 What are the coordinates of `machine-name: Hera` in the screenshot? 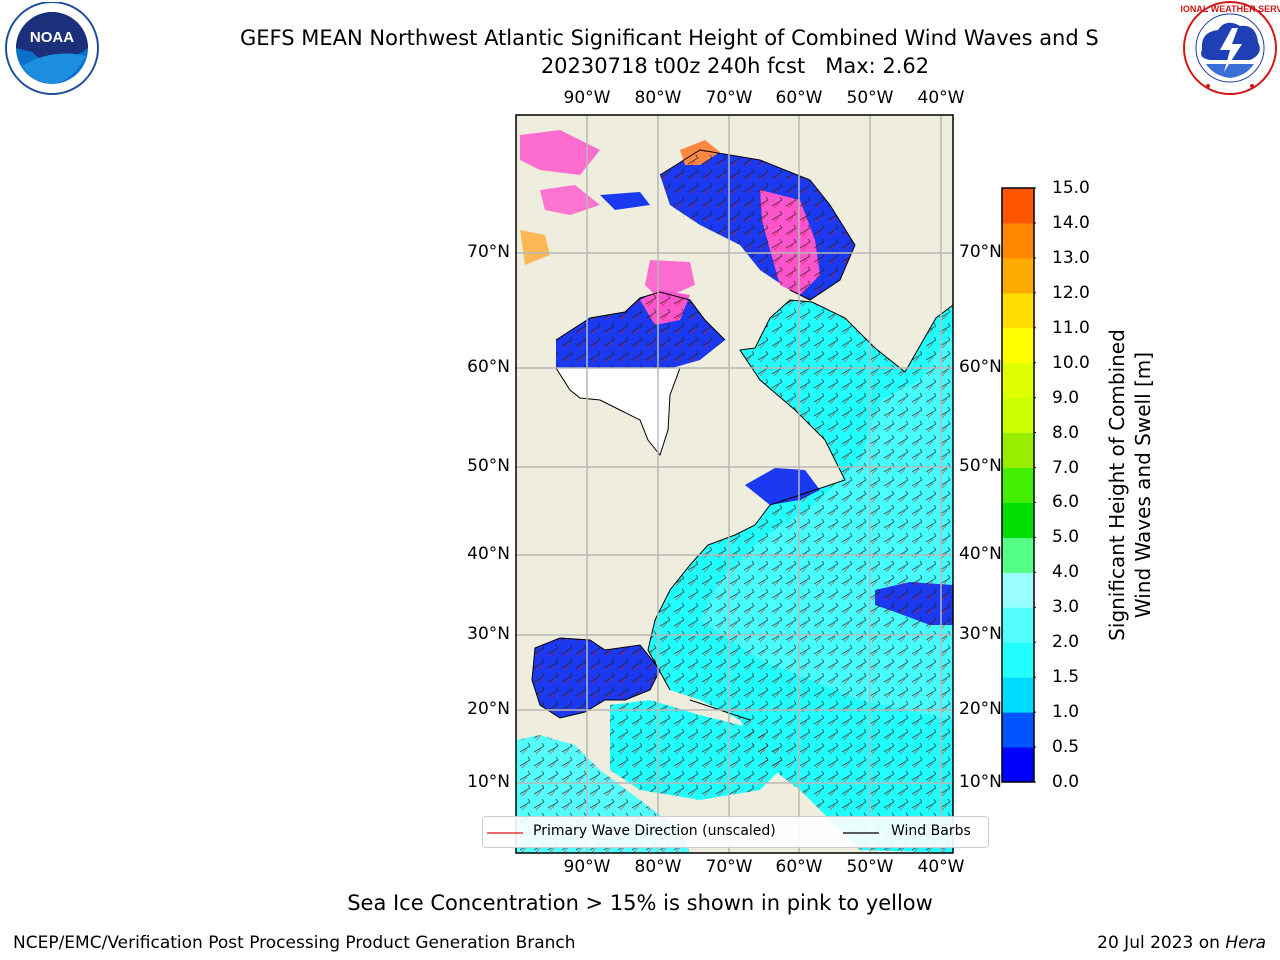 It's located at (1245, 943).